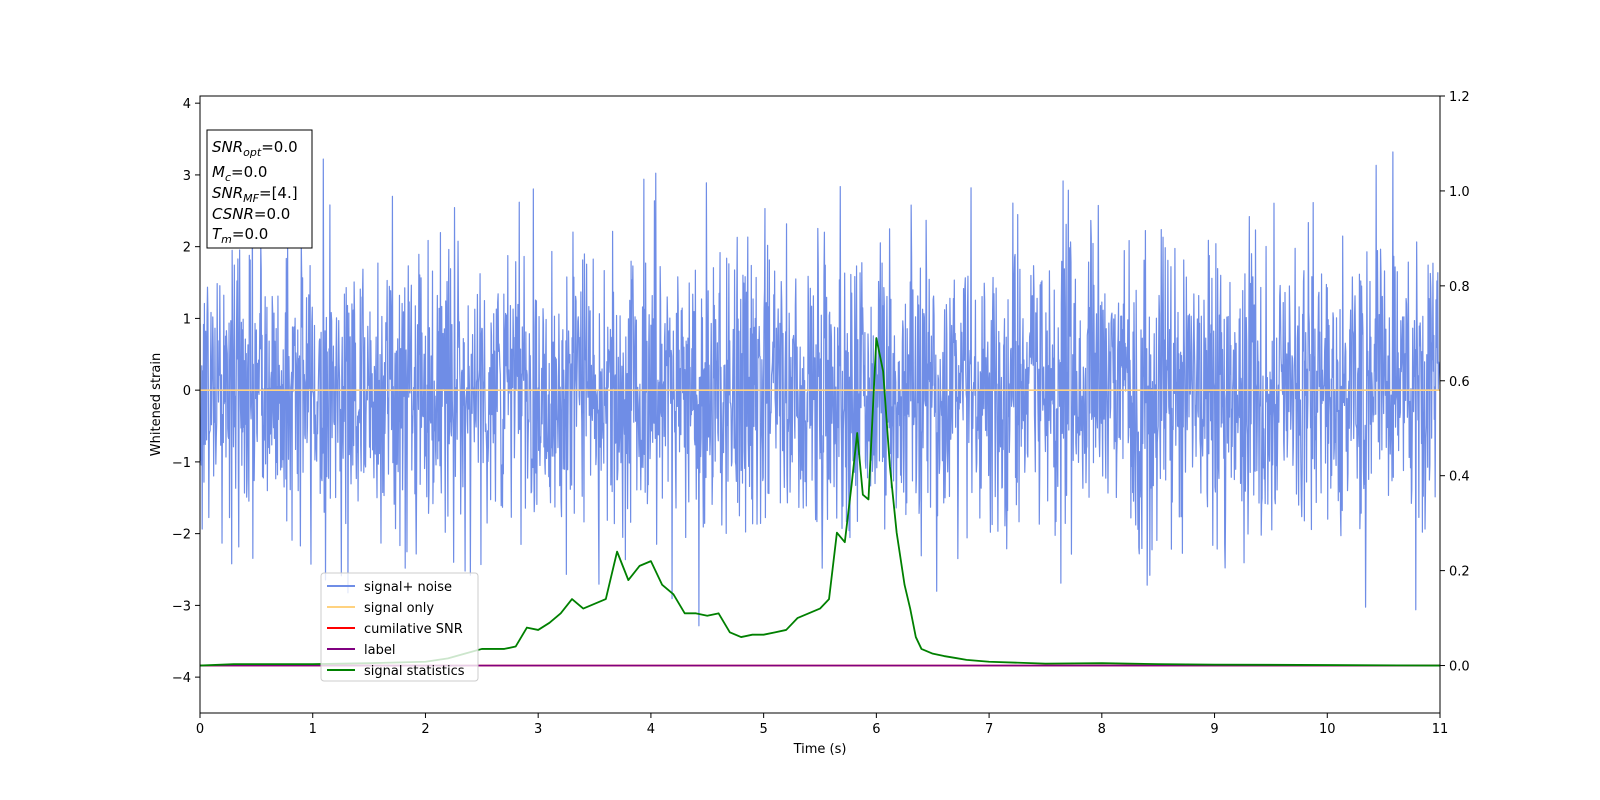  I want to click on x-tick-label: 9, so click(1214, 729).